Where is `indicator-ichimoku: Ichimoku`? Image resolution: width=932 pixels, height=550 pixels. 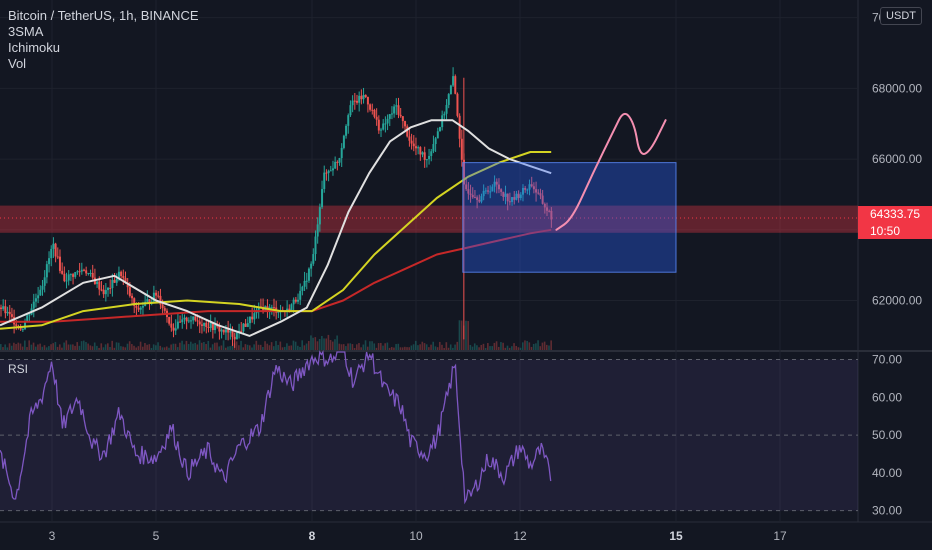 indicator-ichimoku: Ichimoku is located at coordinates (34, 47).